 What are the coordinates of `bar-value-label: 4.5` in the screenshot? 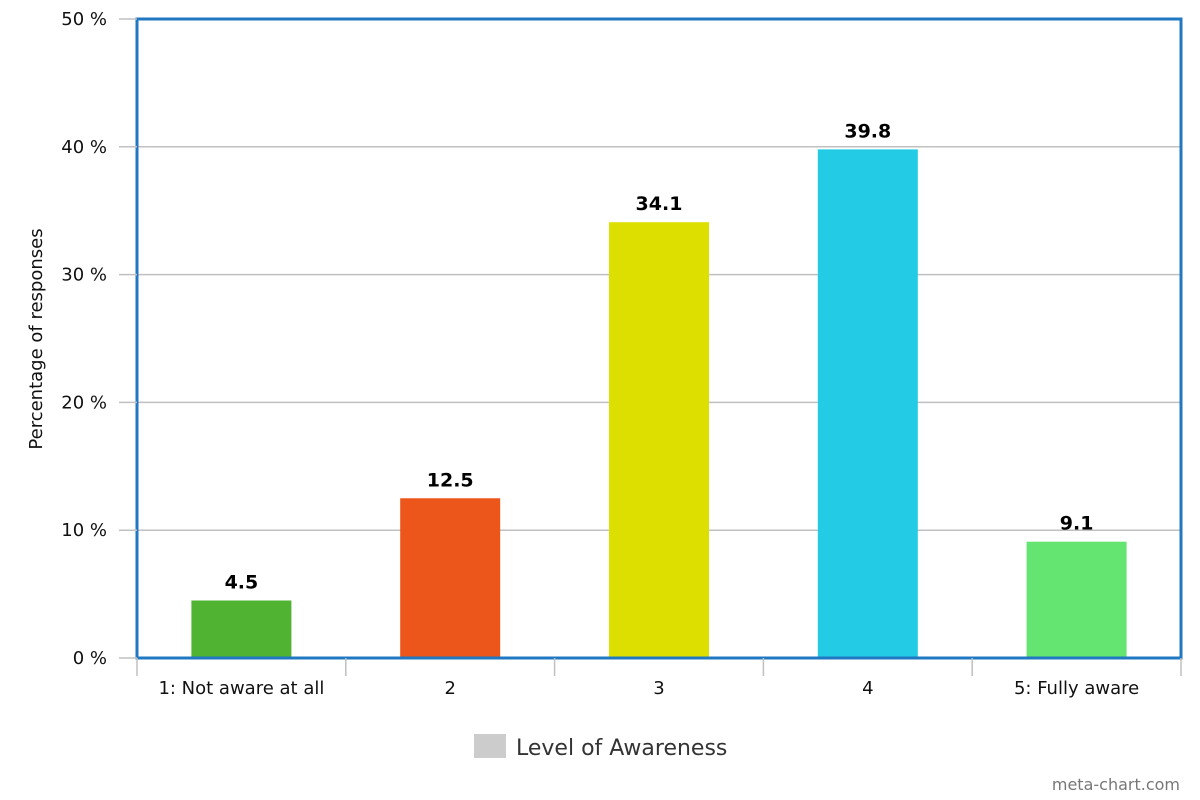 It's located at (242, 582).